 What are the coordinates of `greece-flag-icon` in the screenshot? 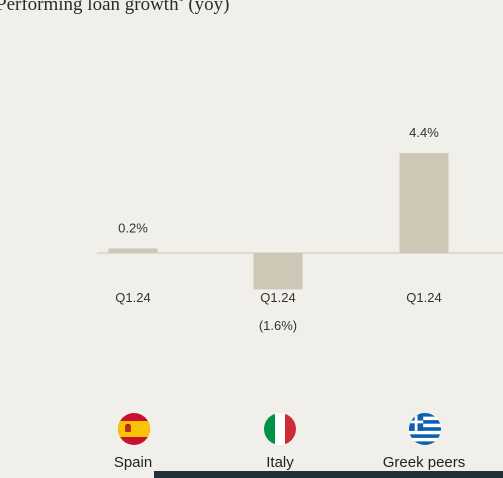 It's located at (425, 429).